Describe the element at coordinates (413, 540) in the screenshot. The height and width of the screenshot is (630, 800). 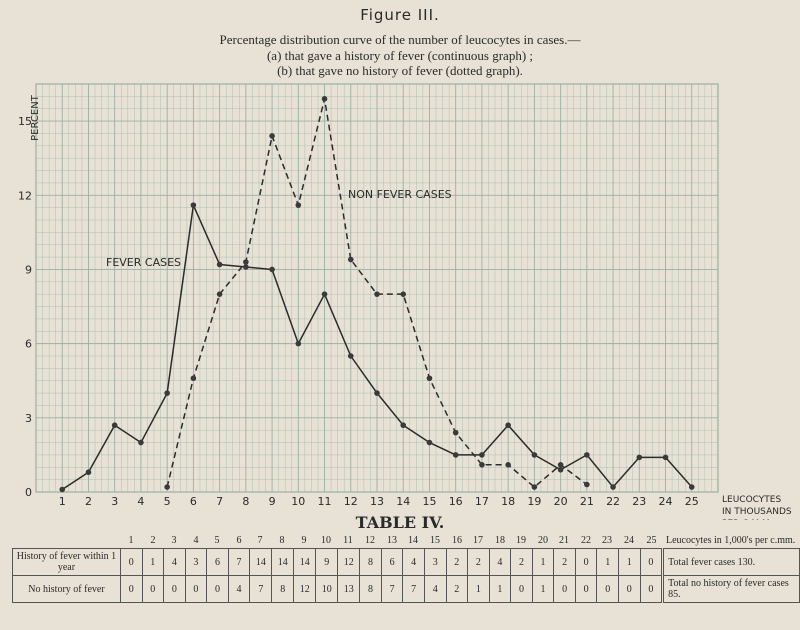
I see `table-header-number: 14` at that location.